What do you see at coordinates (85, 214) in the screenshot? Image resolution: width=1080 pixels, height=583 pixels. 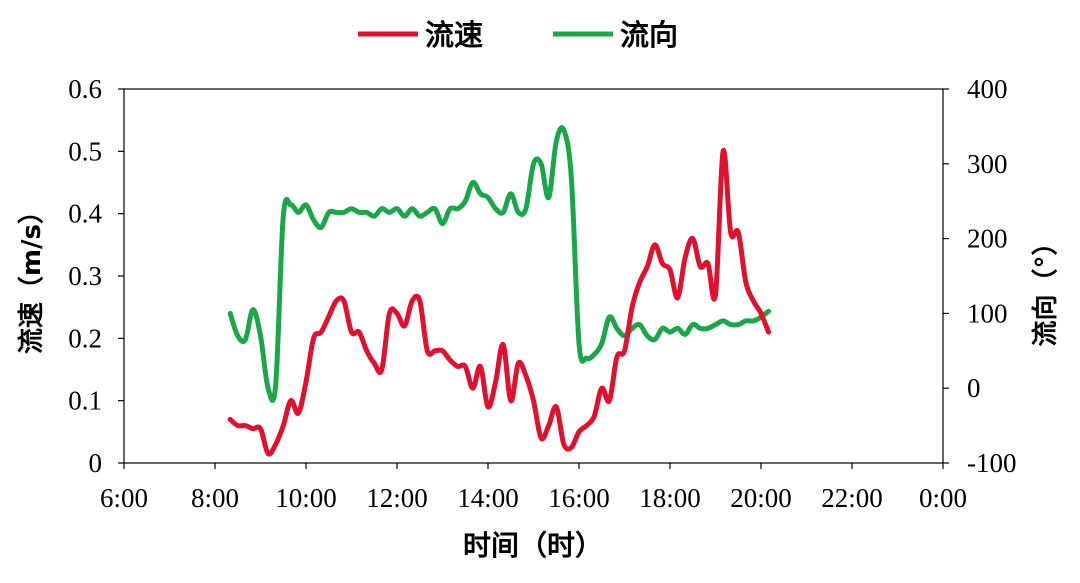 I see `y-left-tick-label: 0.4` at bounding box center [85, 214].